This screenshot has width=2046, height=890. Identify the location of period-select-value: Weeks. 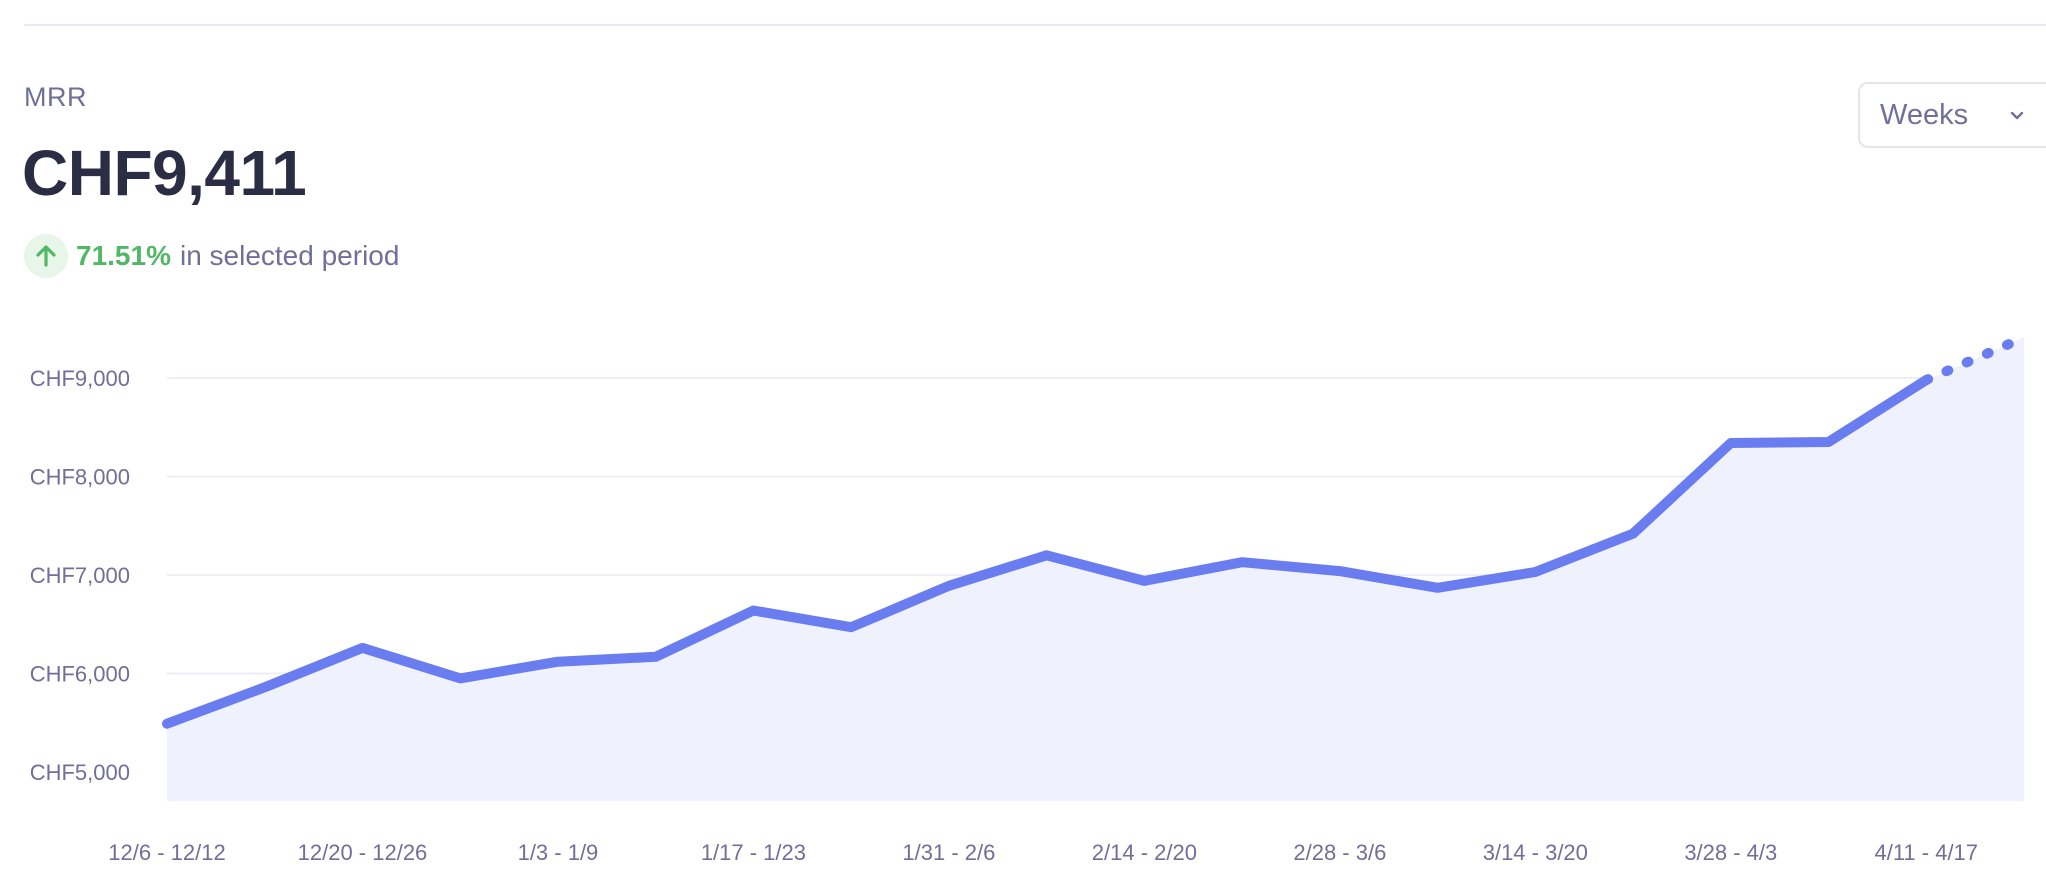
(1924, 114).